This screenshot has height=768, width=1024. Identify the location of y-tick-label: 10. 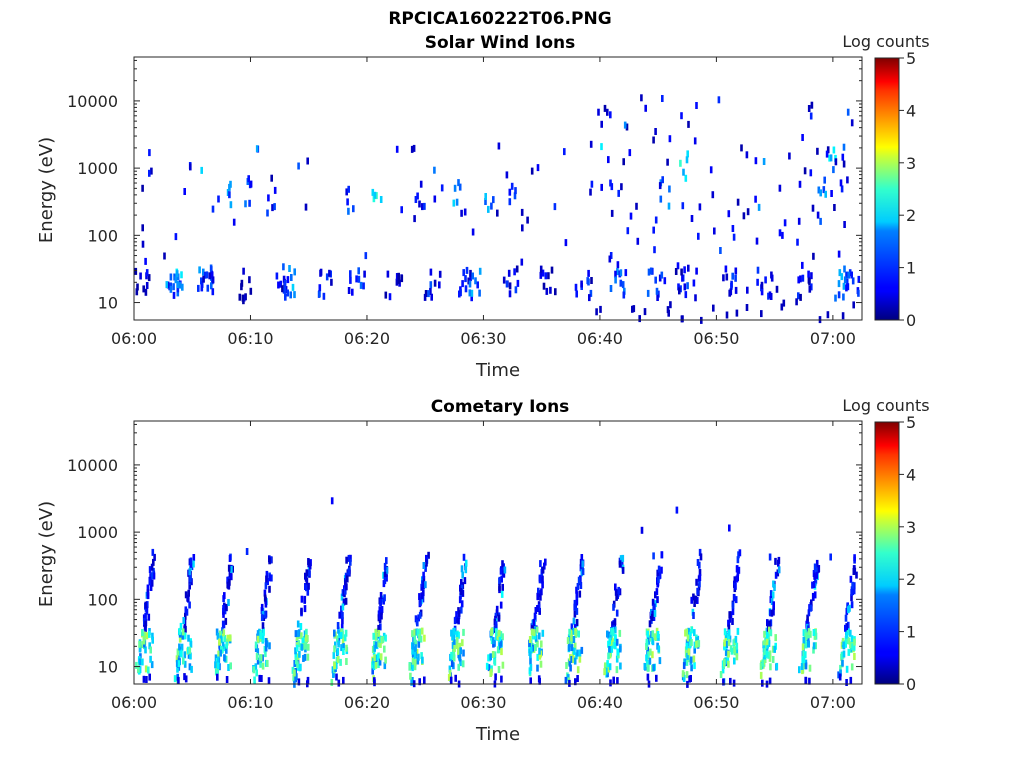
(108, 303).